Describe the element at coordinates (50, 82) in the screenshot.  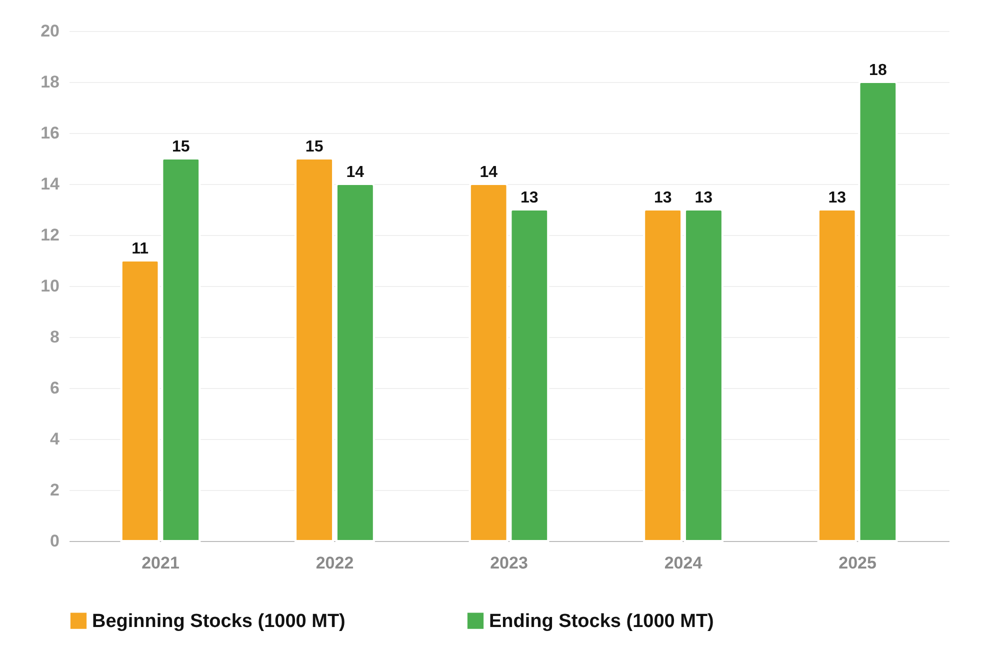
I see `y-tick-label: 18` at that location.